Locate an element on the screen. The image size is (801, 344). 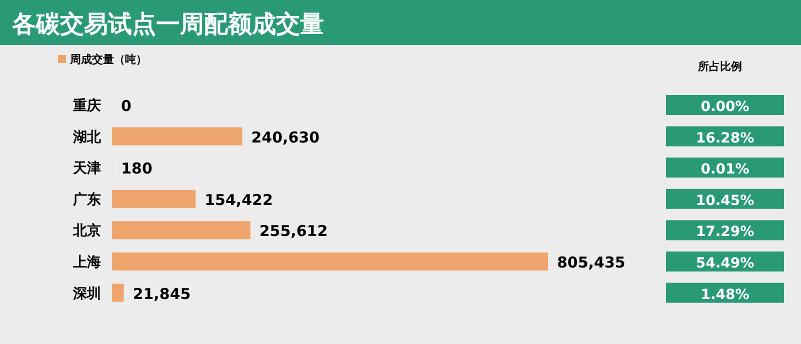
data-label: 0 is located at coordinates (126, 106).